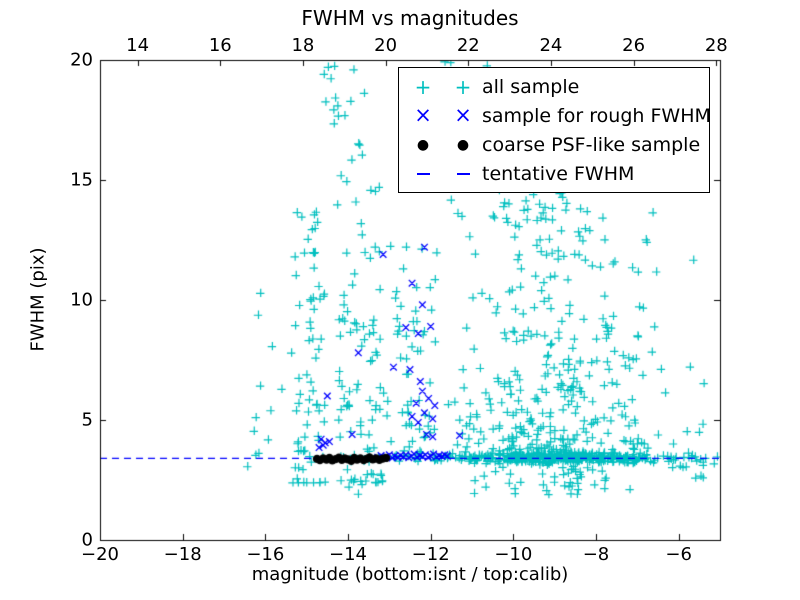 The width and height of the screenshot is (800, 600). I want to click on x-top-tick-label: 14, so click(138, 45).